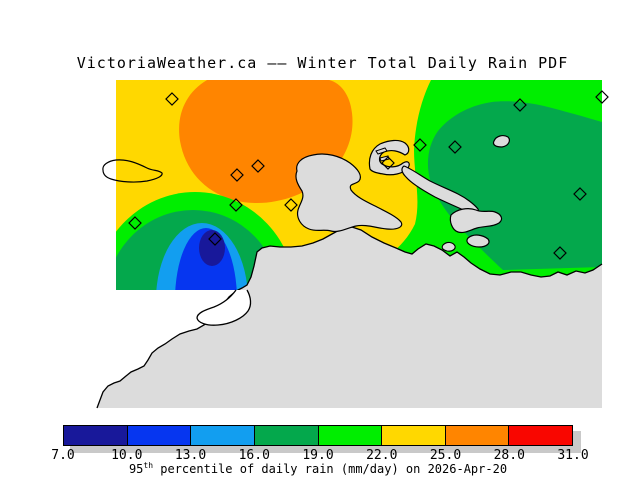  I want to click on colorbar-tick-label: 19.0, so click(318, 455).